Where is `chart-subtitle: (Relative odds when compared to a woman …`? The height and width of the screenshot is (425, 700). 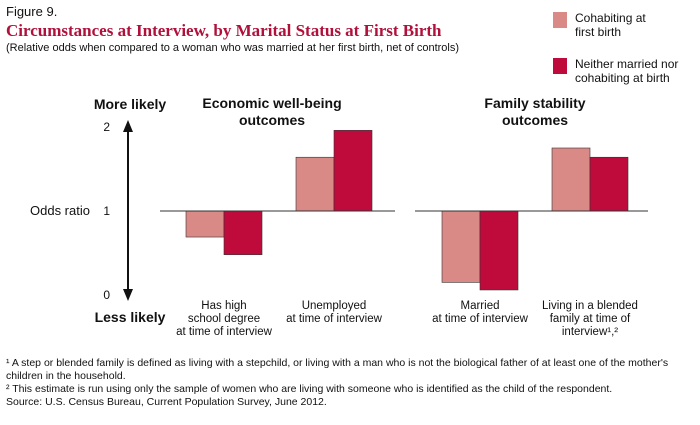 chart-subtitle: (Relative odds when compared to a woman … is located at coordinates (232, 48).